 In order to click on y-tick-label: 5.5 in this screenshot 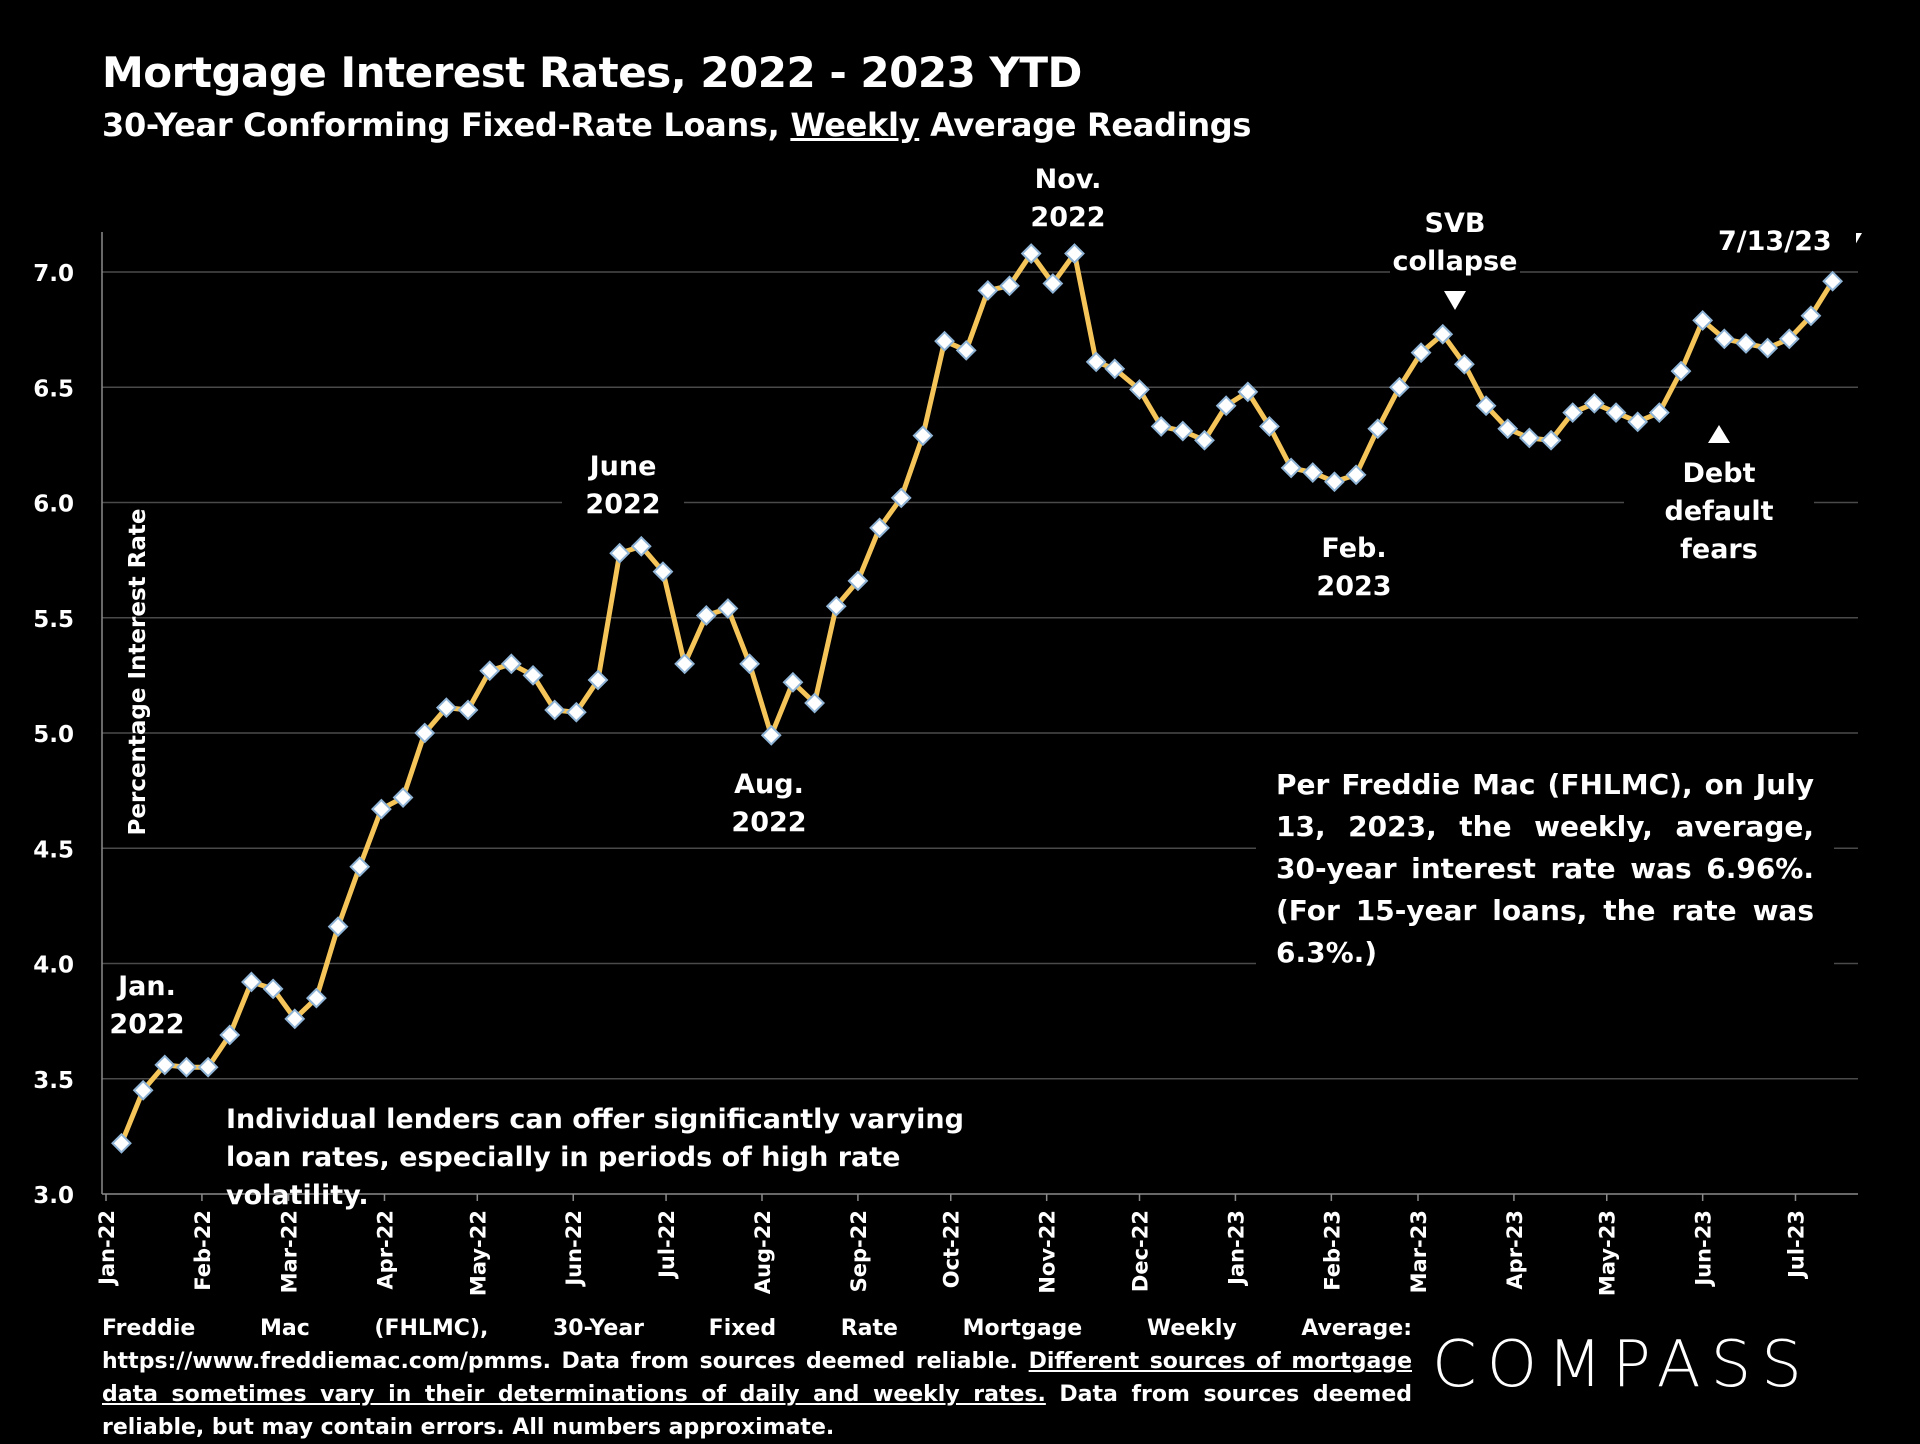, I will do `click(53, 620)`.